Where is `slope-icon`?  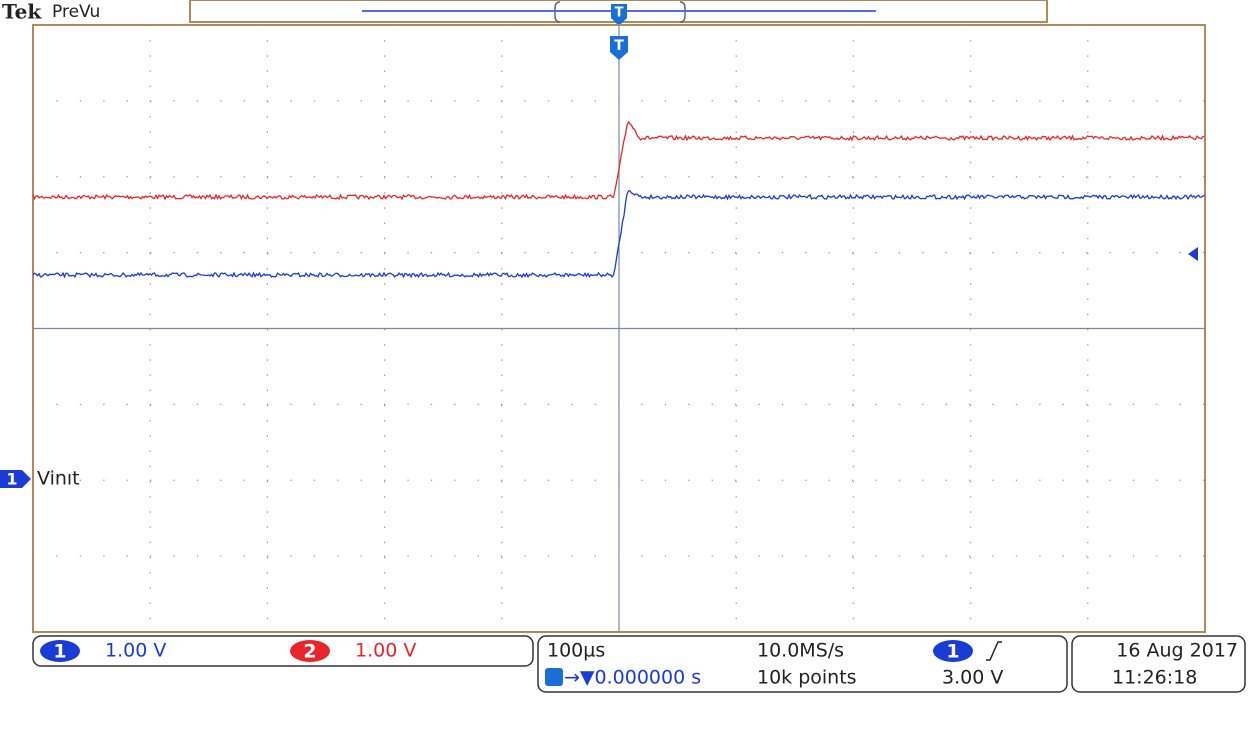
slope-icon is located at coordinates (994, 651).